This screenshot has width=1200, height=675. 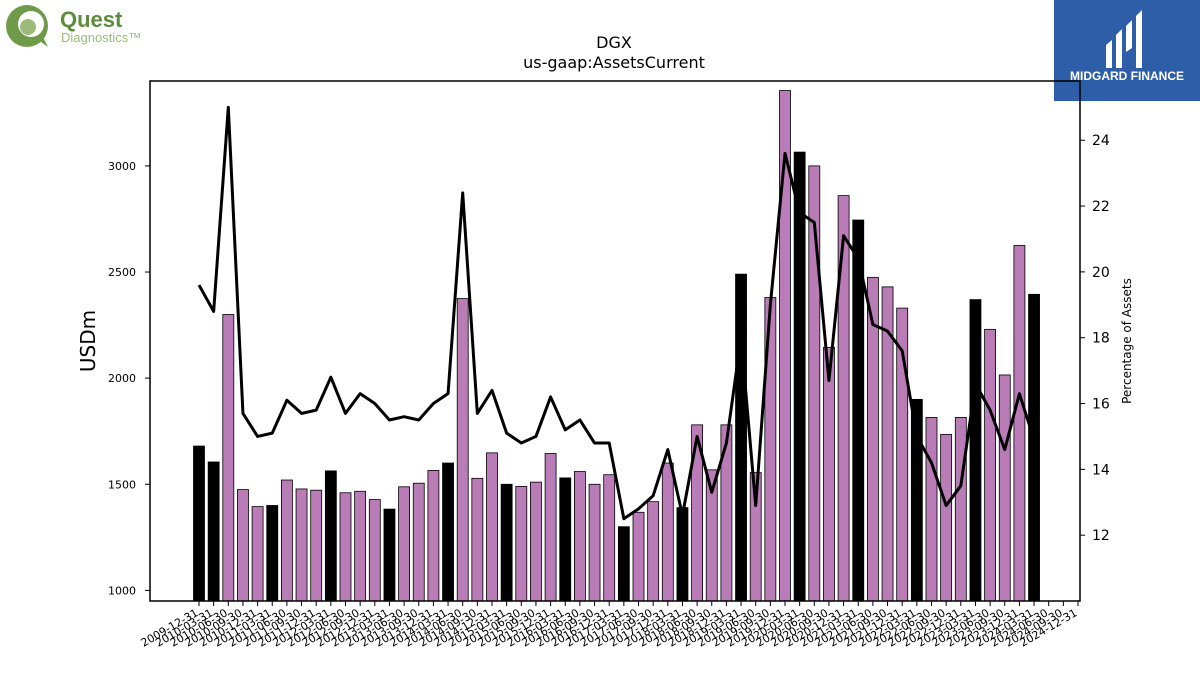 I want to click on left-y-axis: 1000 1500 2000 2500 3000, so click(x=129, y=378).